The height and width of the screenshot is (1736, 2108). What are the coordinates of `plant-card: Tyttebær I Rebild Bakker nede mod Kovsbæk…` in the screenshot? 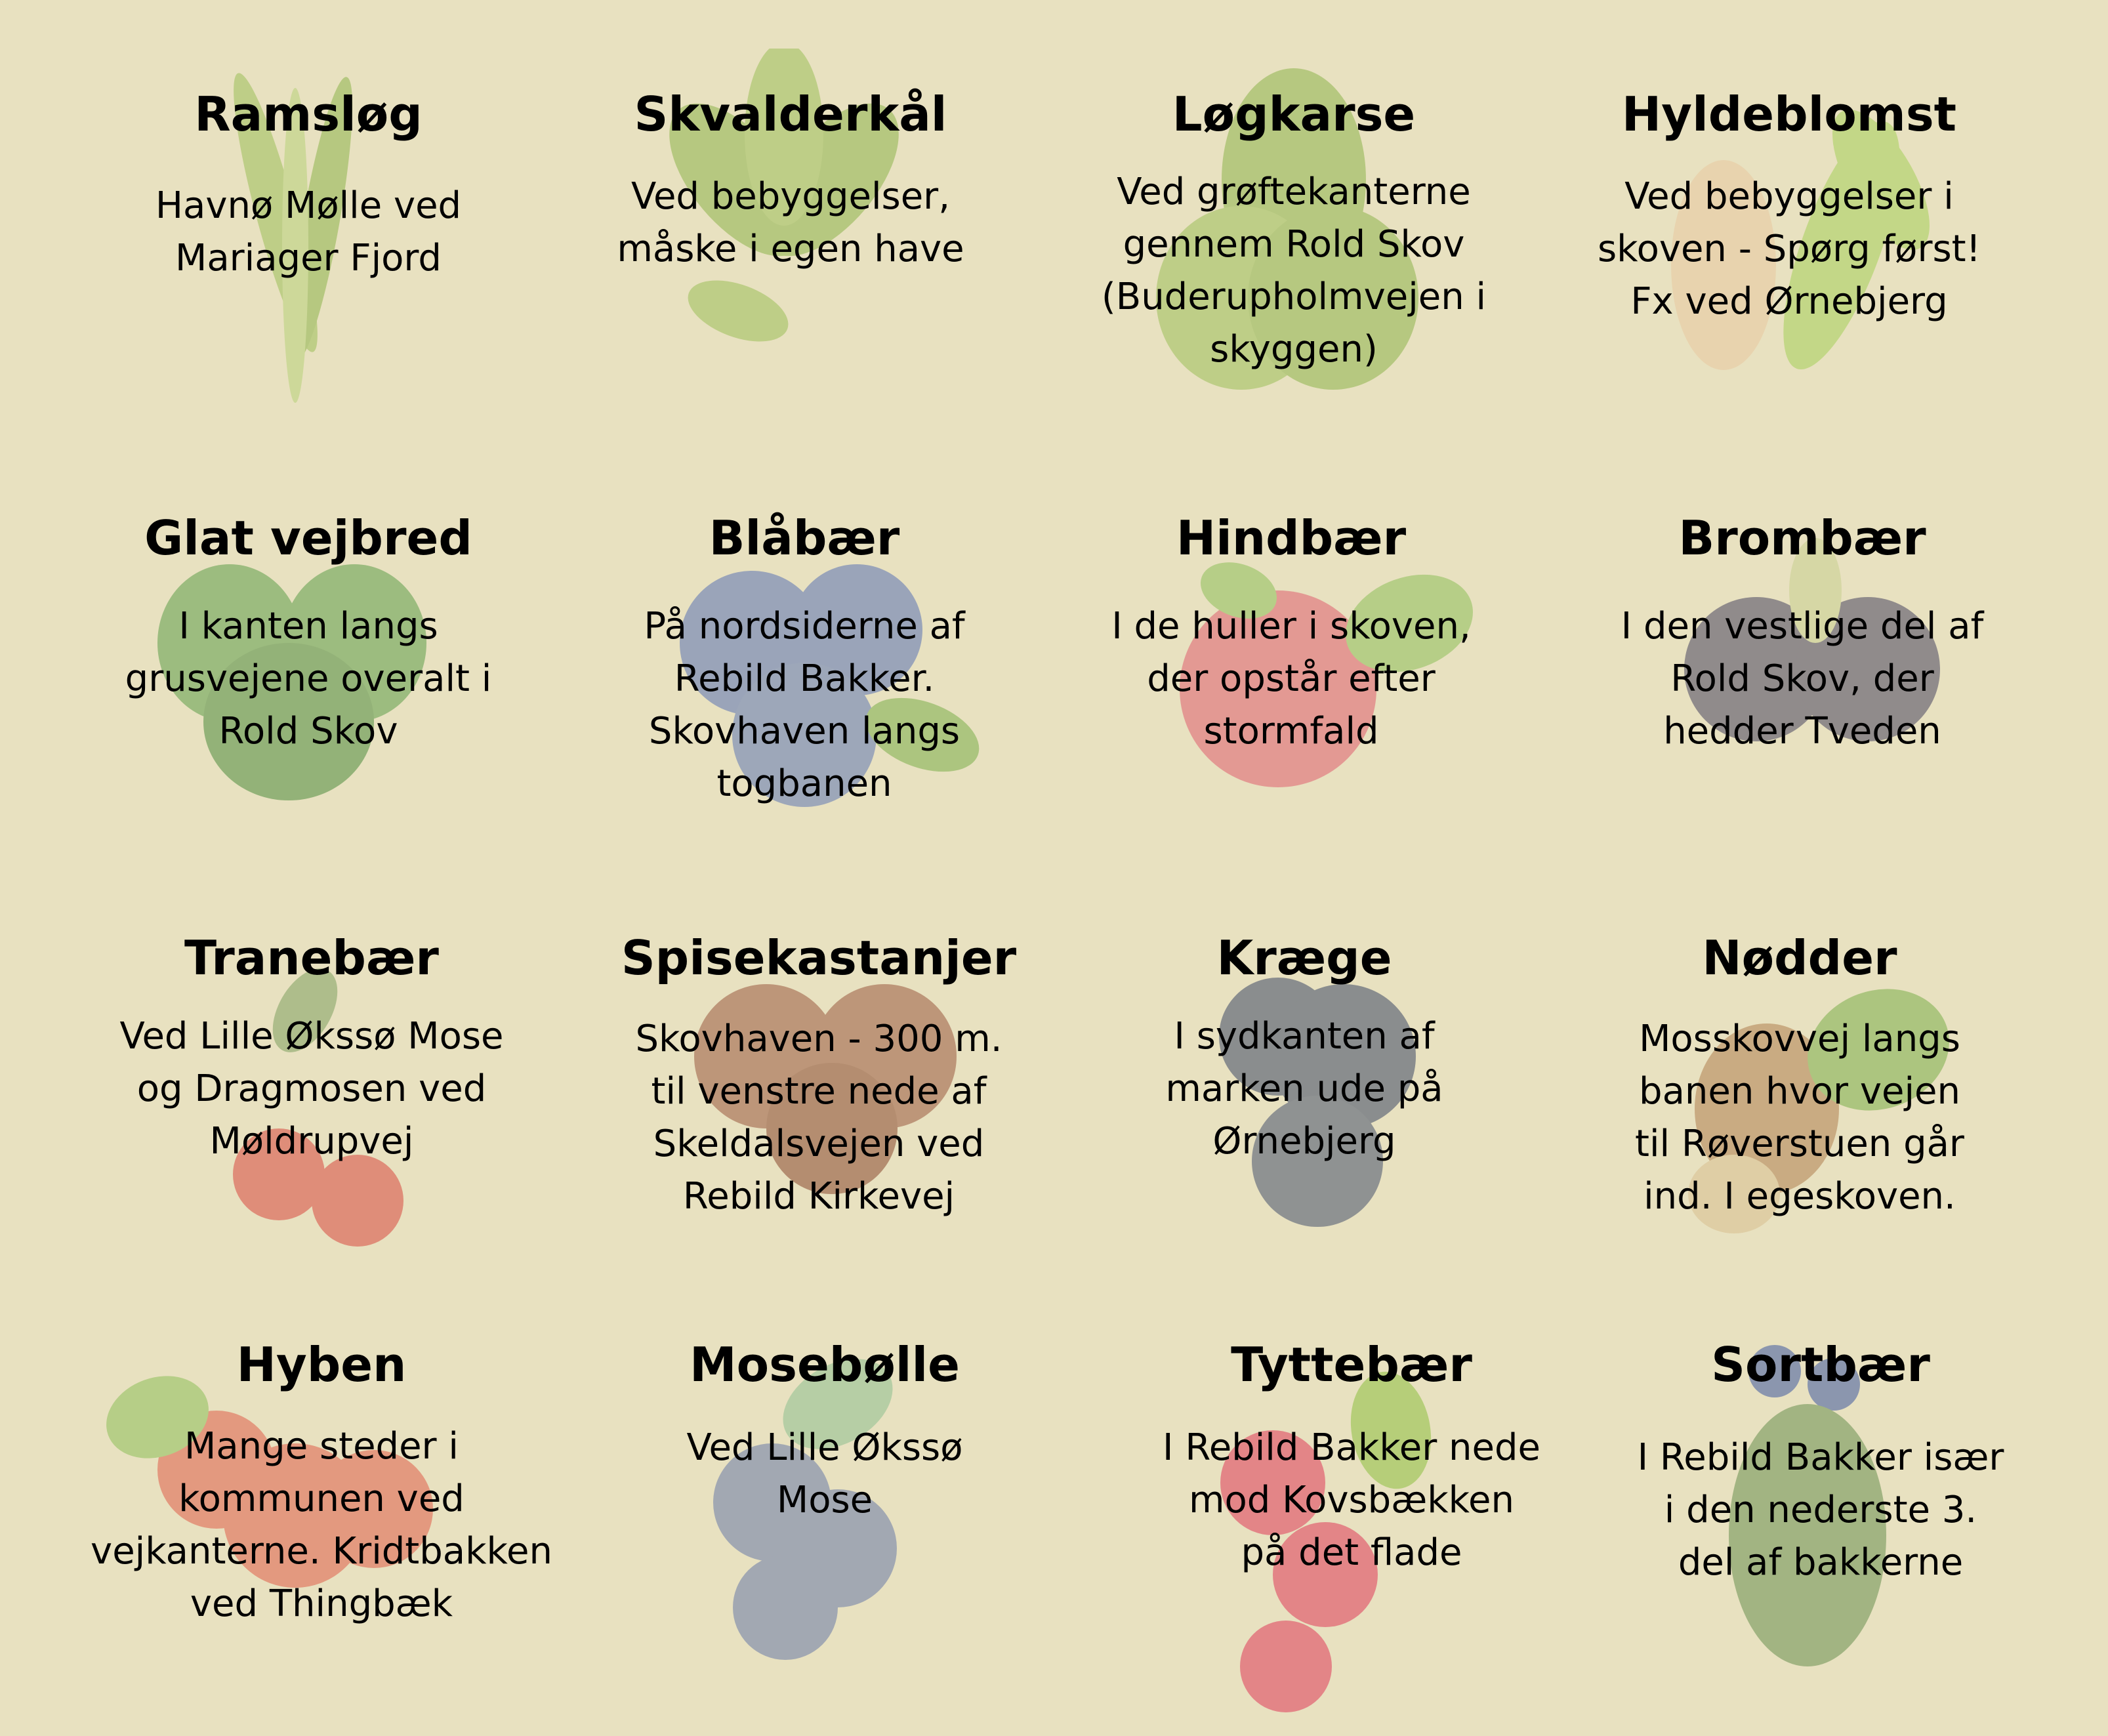 It's located at (1351, 1509).